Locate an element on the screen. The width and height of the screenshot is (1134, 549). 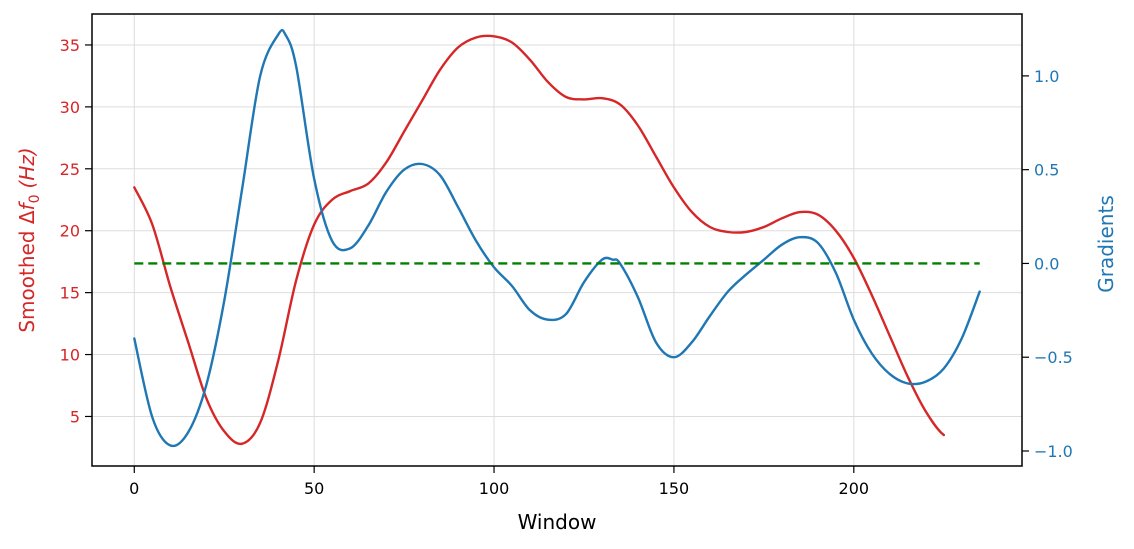
left-axis-label-var: f is located at coordinates (27, 205).